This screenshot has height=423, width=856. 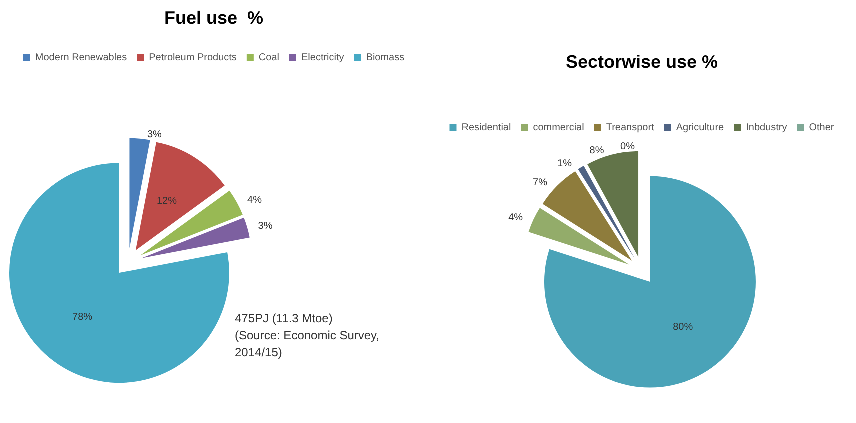 What do you see at coordinates (700, 128) in the screenshot?
I see `legend-label: Agriculture` at bounding box center [700, 128].